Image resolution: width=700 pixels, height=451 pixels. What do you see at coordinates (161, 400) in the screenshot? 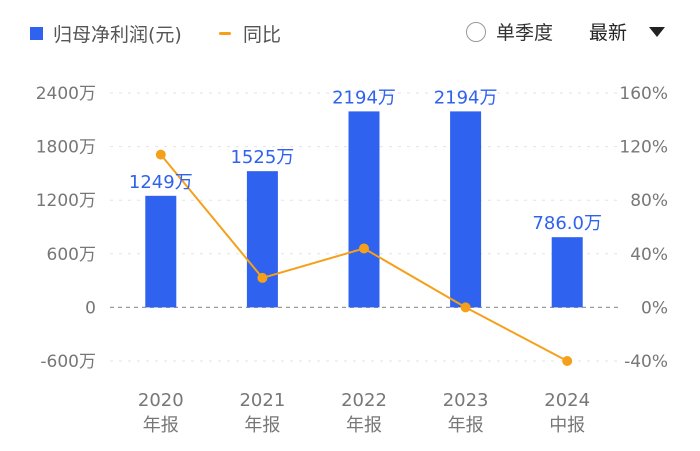
I see `x-tick-year: 2020` at bounding box center [161, 400].